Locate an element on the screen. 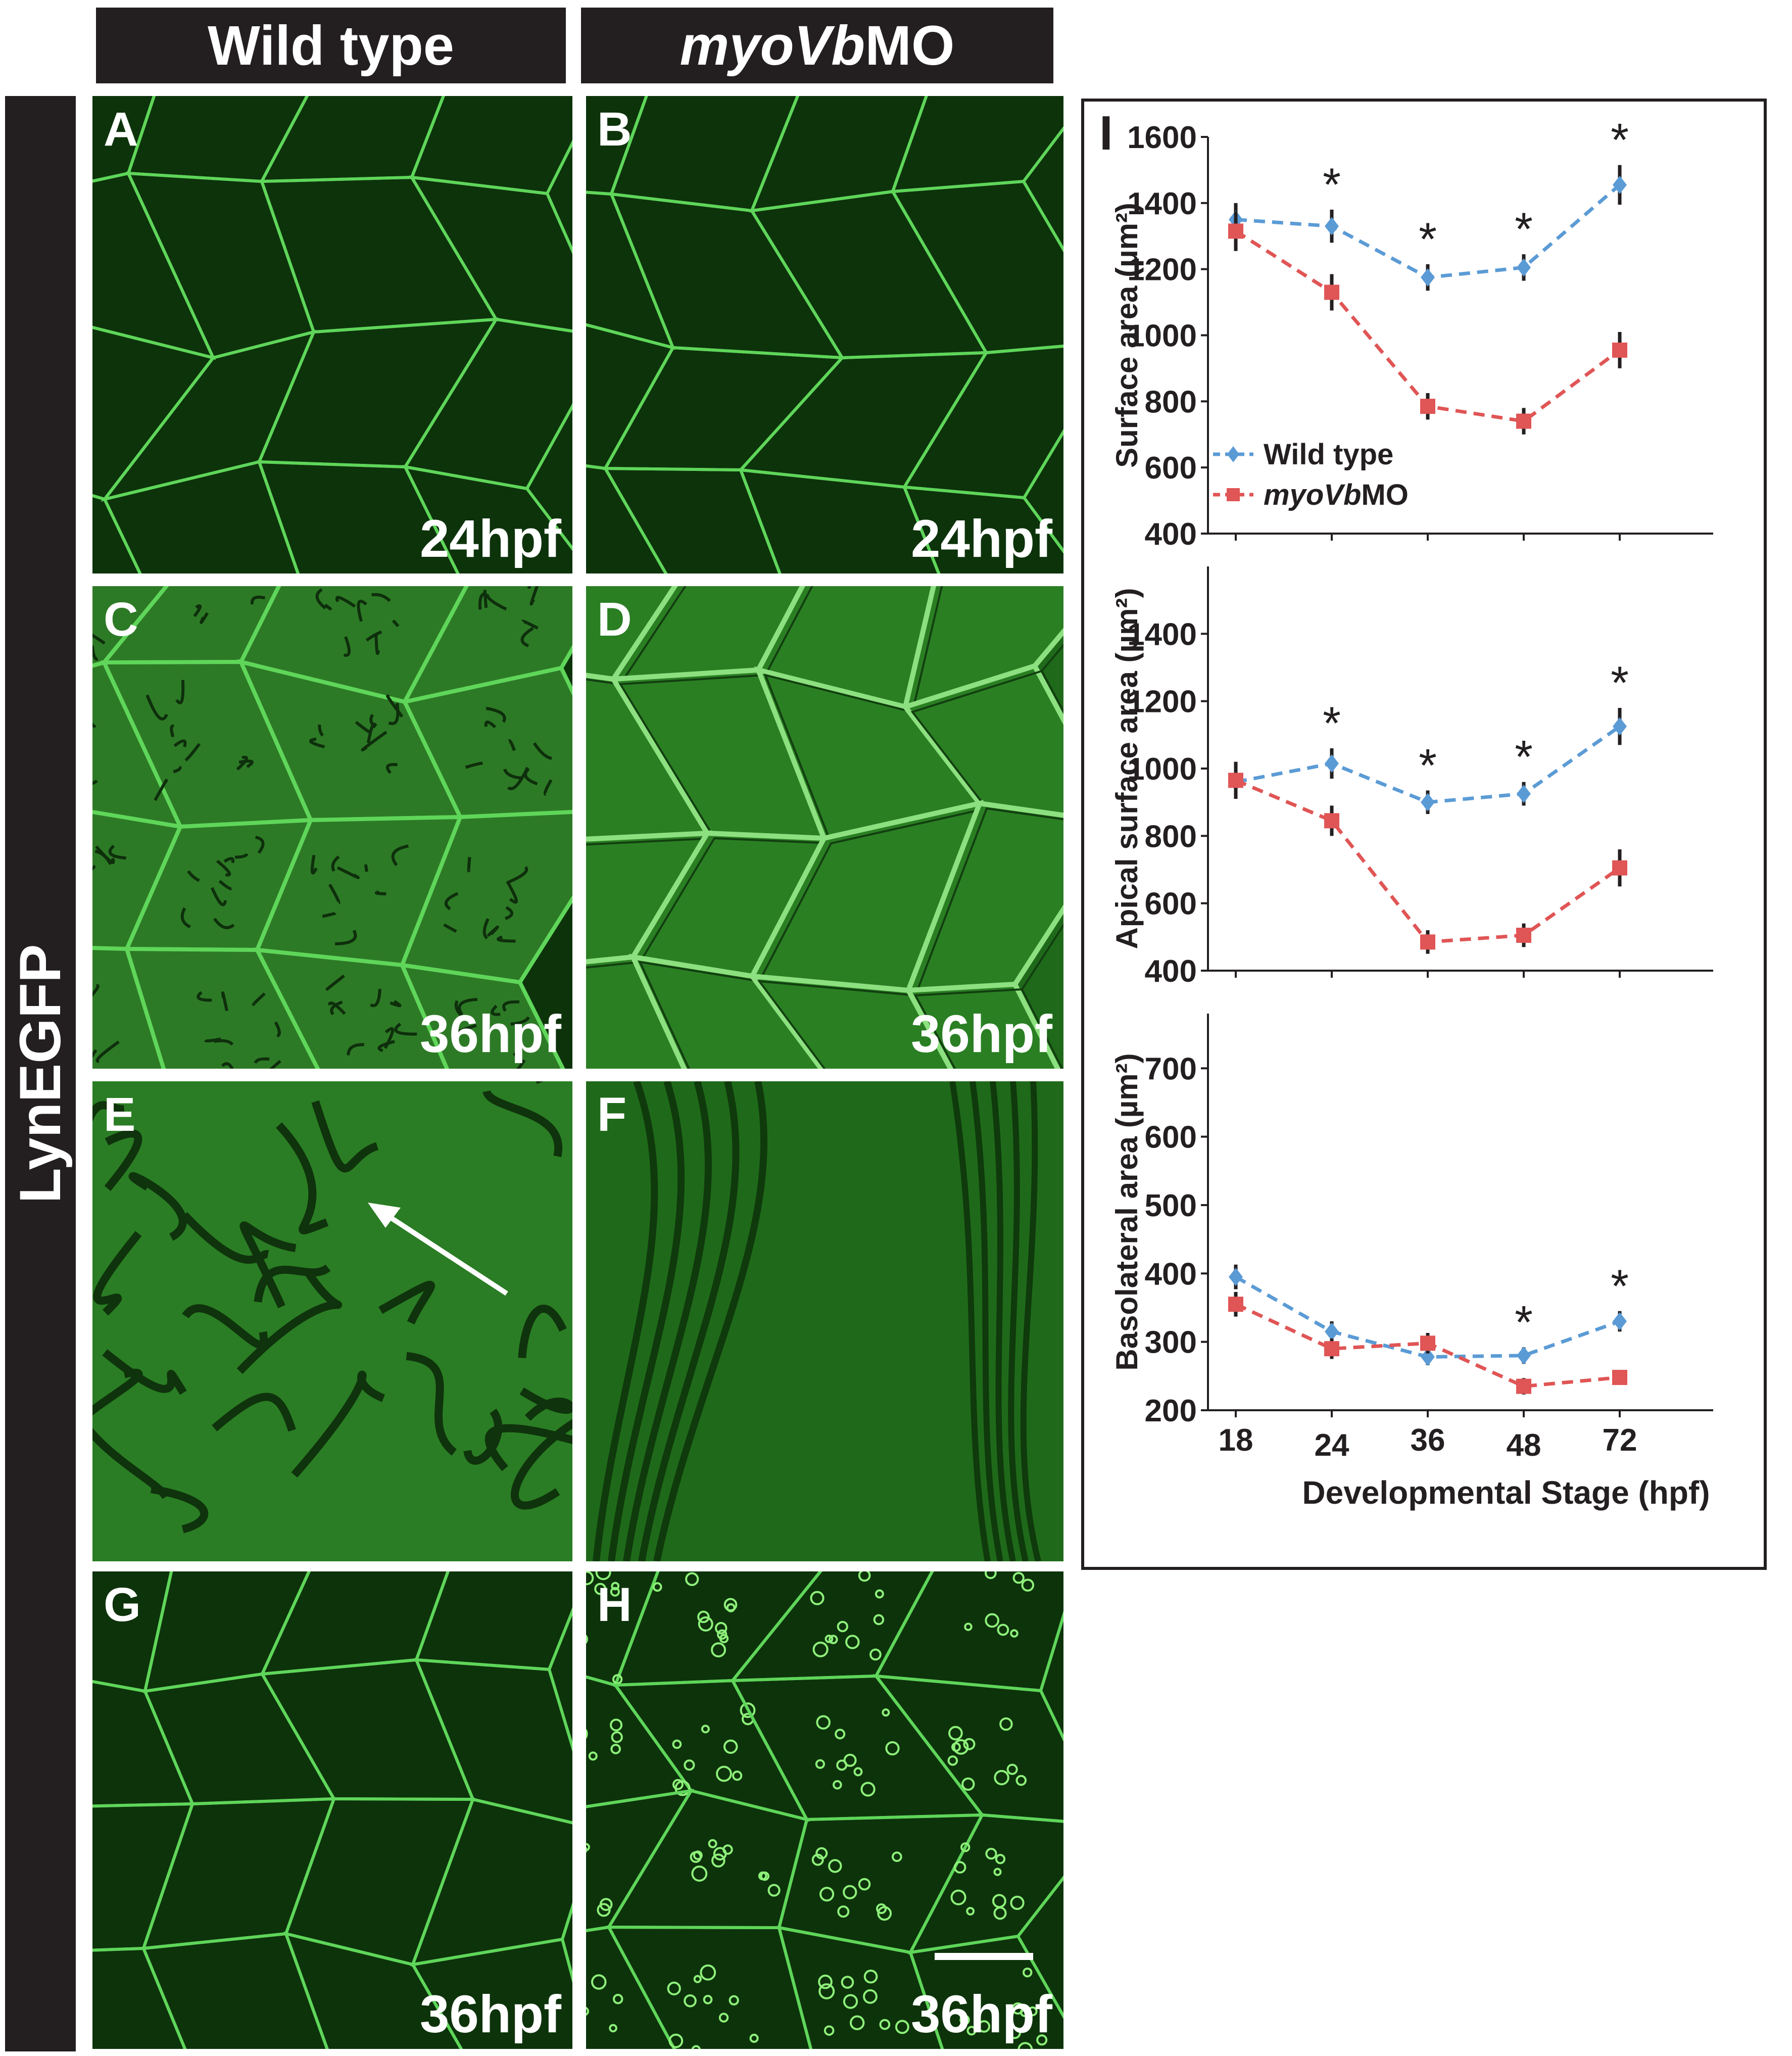 The height and width of the screenshot is (2056, 1792). y-tick-label: 200 is located at coordinates (1171, 1411).